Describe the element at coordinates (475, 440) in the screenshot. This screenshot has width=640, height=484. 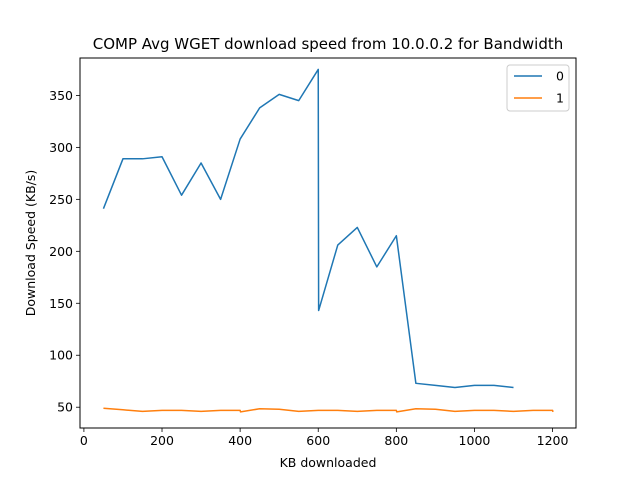
I see `x-tick-label: 1000` at that location.